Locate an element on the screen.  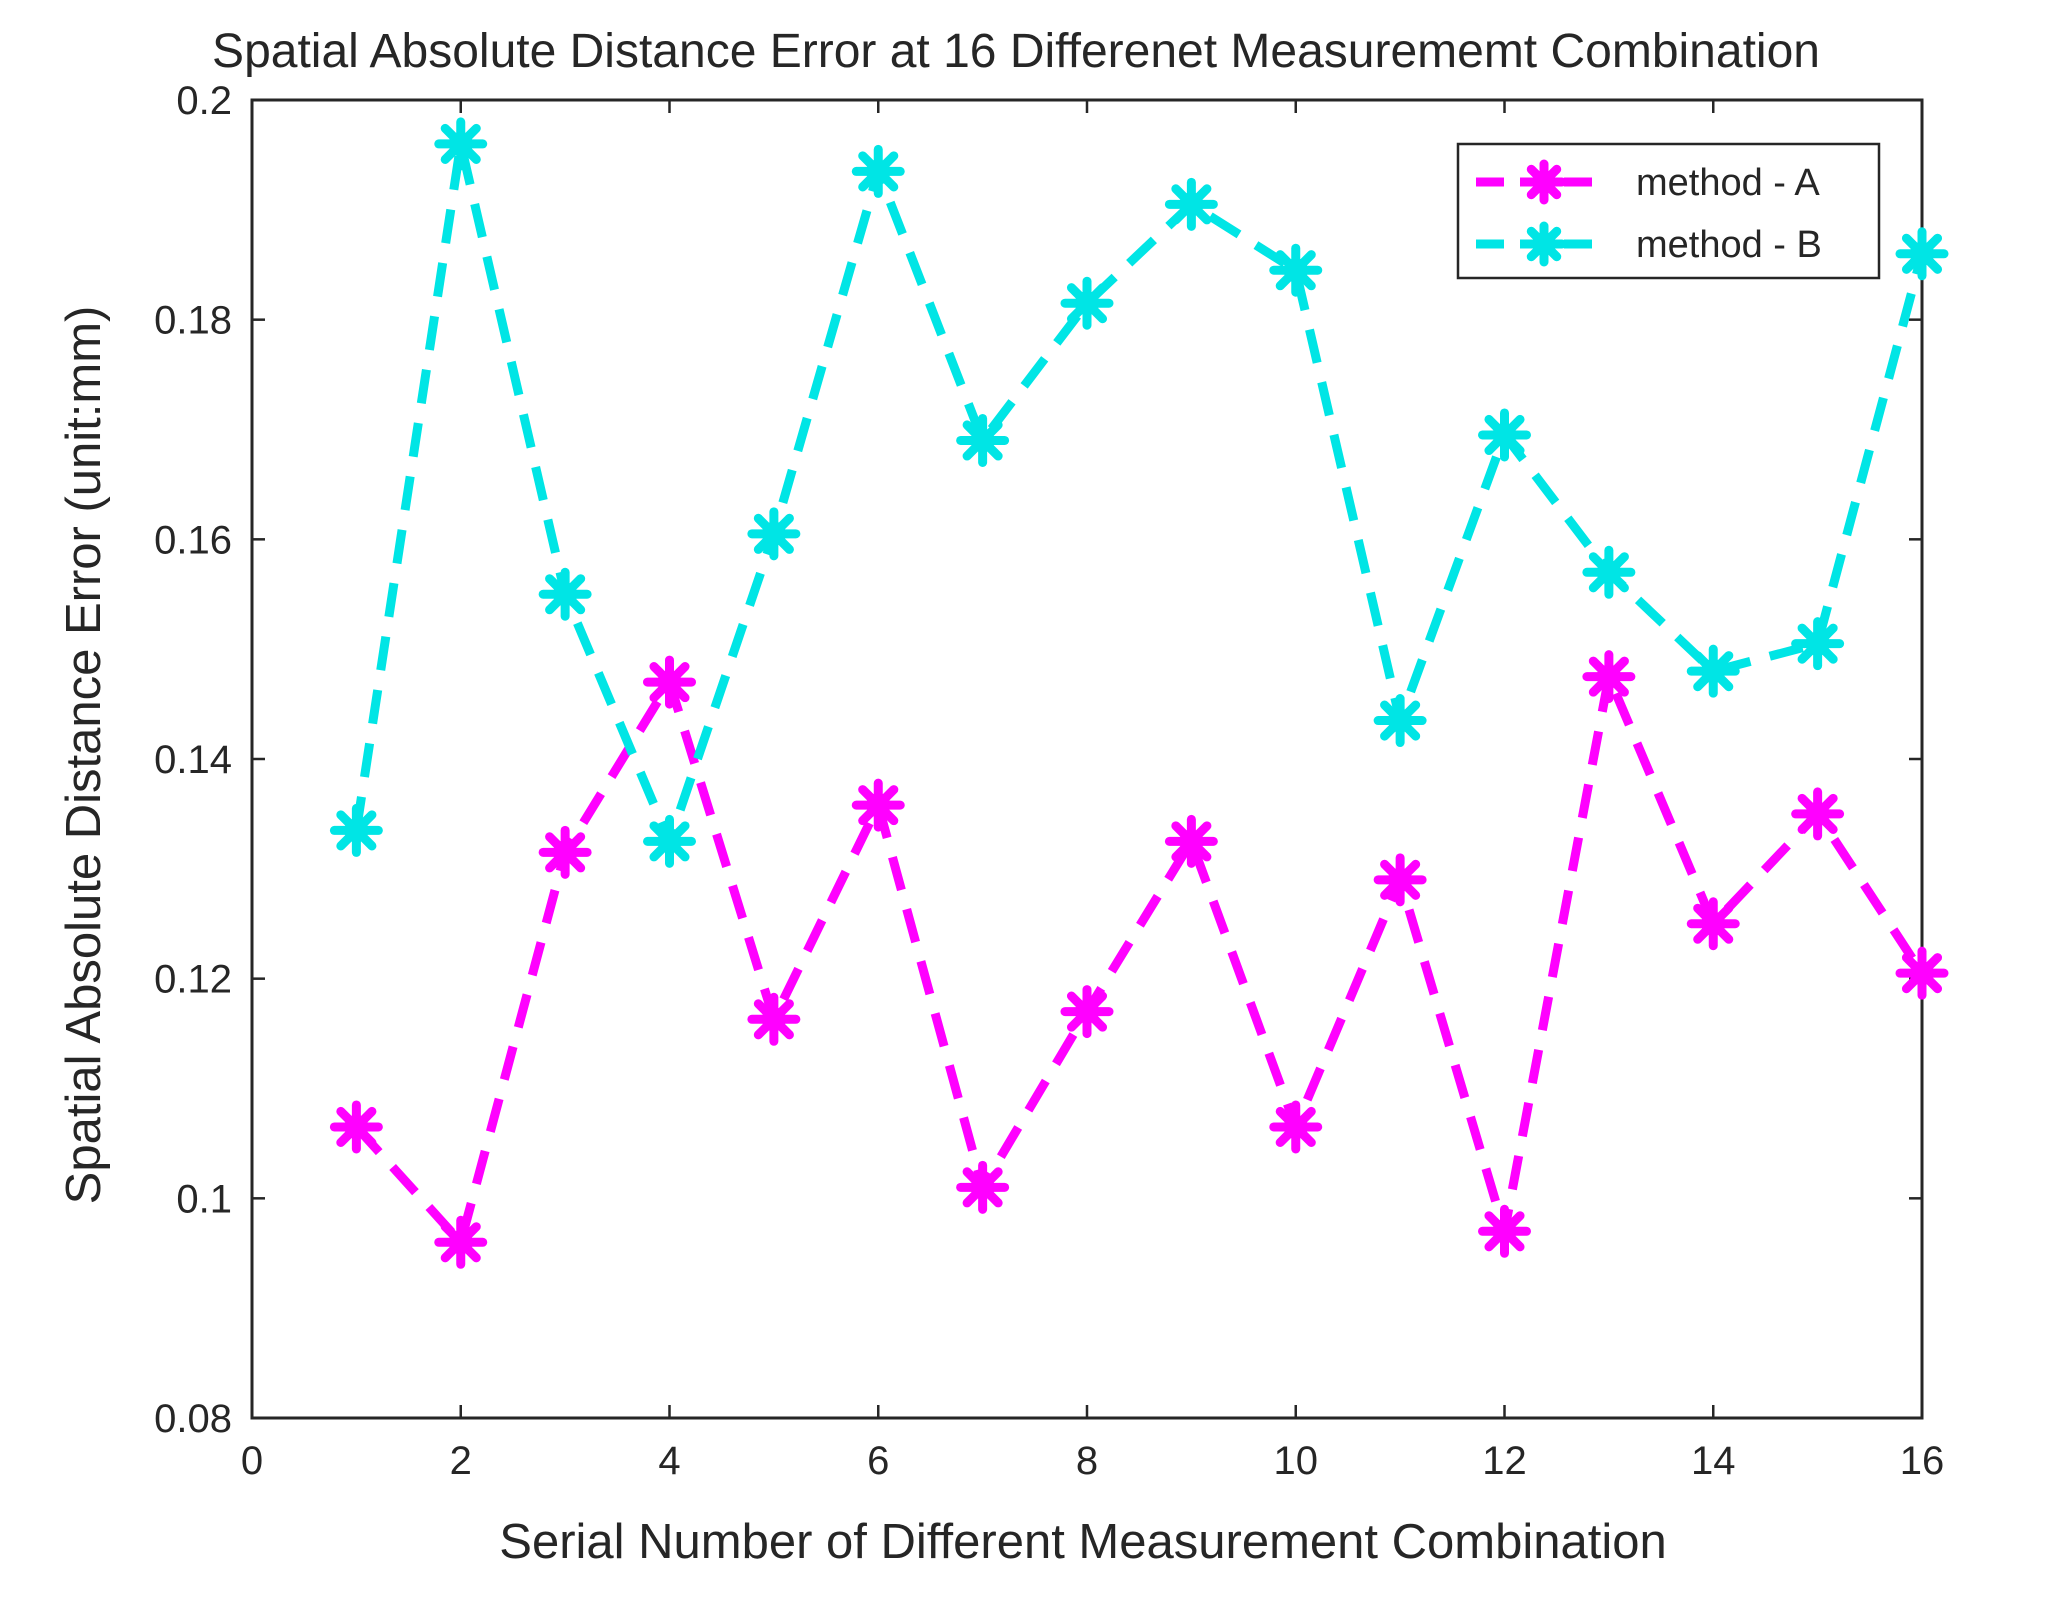
legend: method - A method - B is located at coordinates (1668, 211).